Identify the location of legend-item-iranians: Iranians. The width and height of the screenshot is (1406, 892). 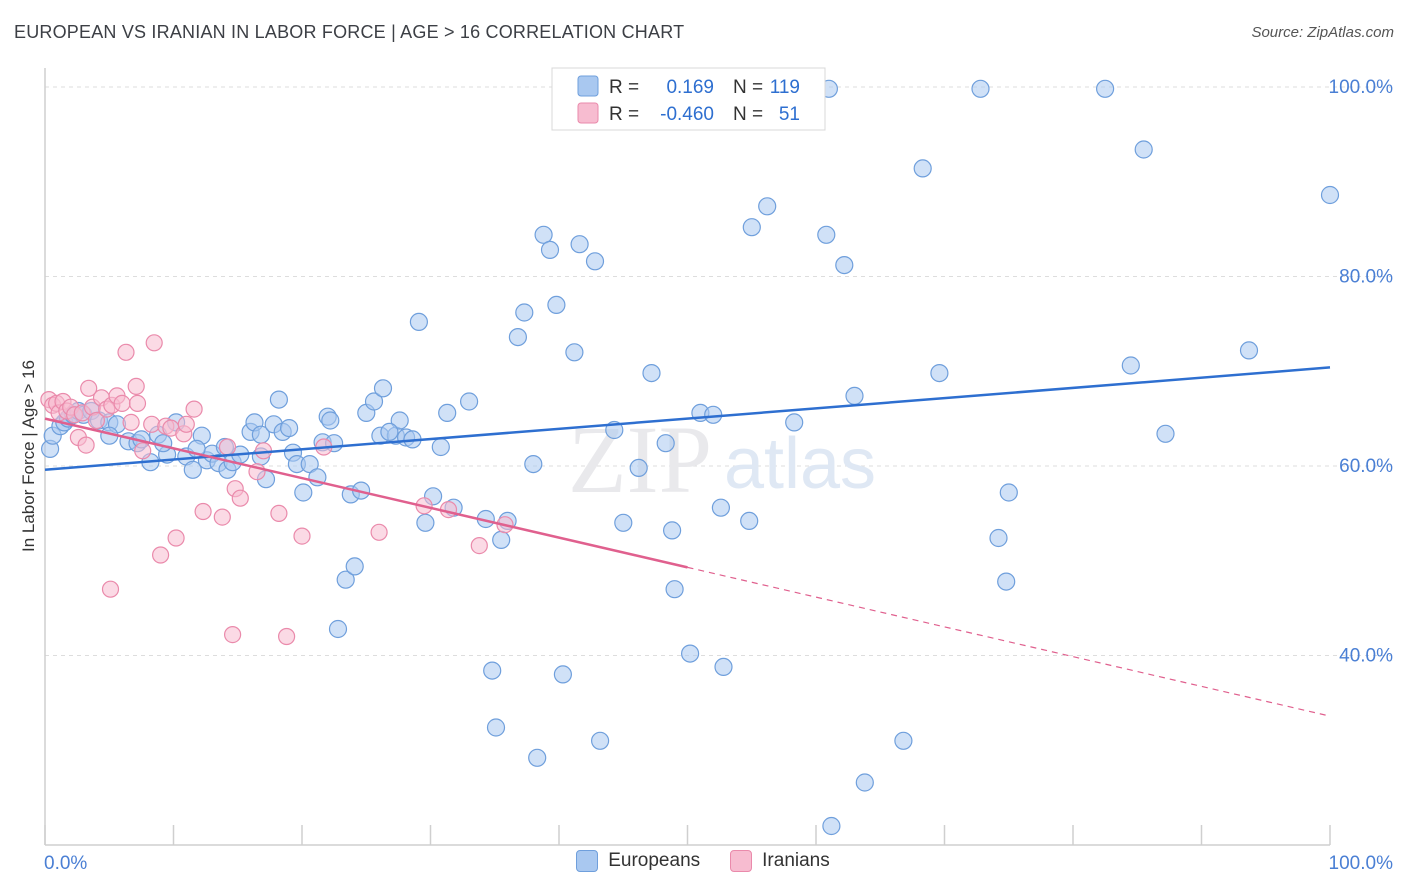
(780, 861).